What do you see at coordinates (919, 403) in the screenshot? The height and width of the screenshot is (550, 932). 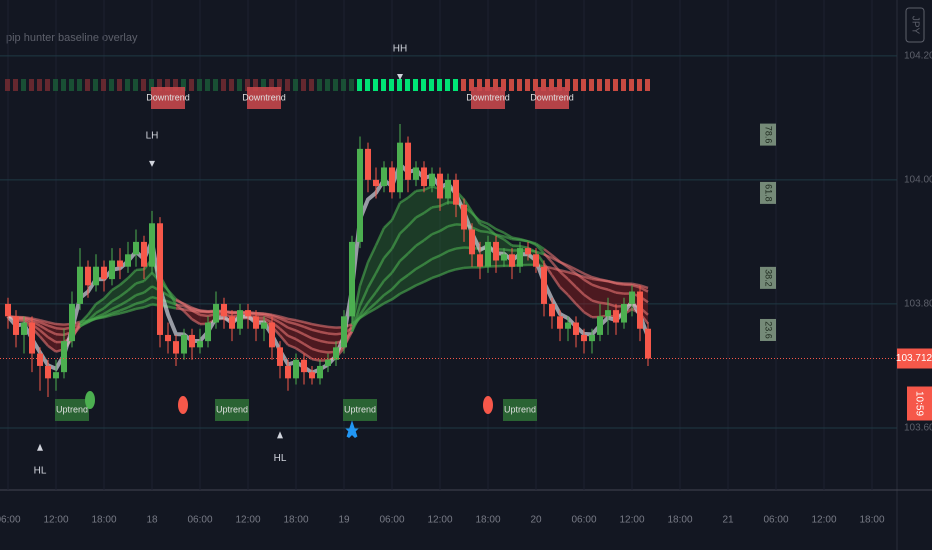 I see `timer-box` at bounding box center [919, 403].